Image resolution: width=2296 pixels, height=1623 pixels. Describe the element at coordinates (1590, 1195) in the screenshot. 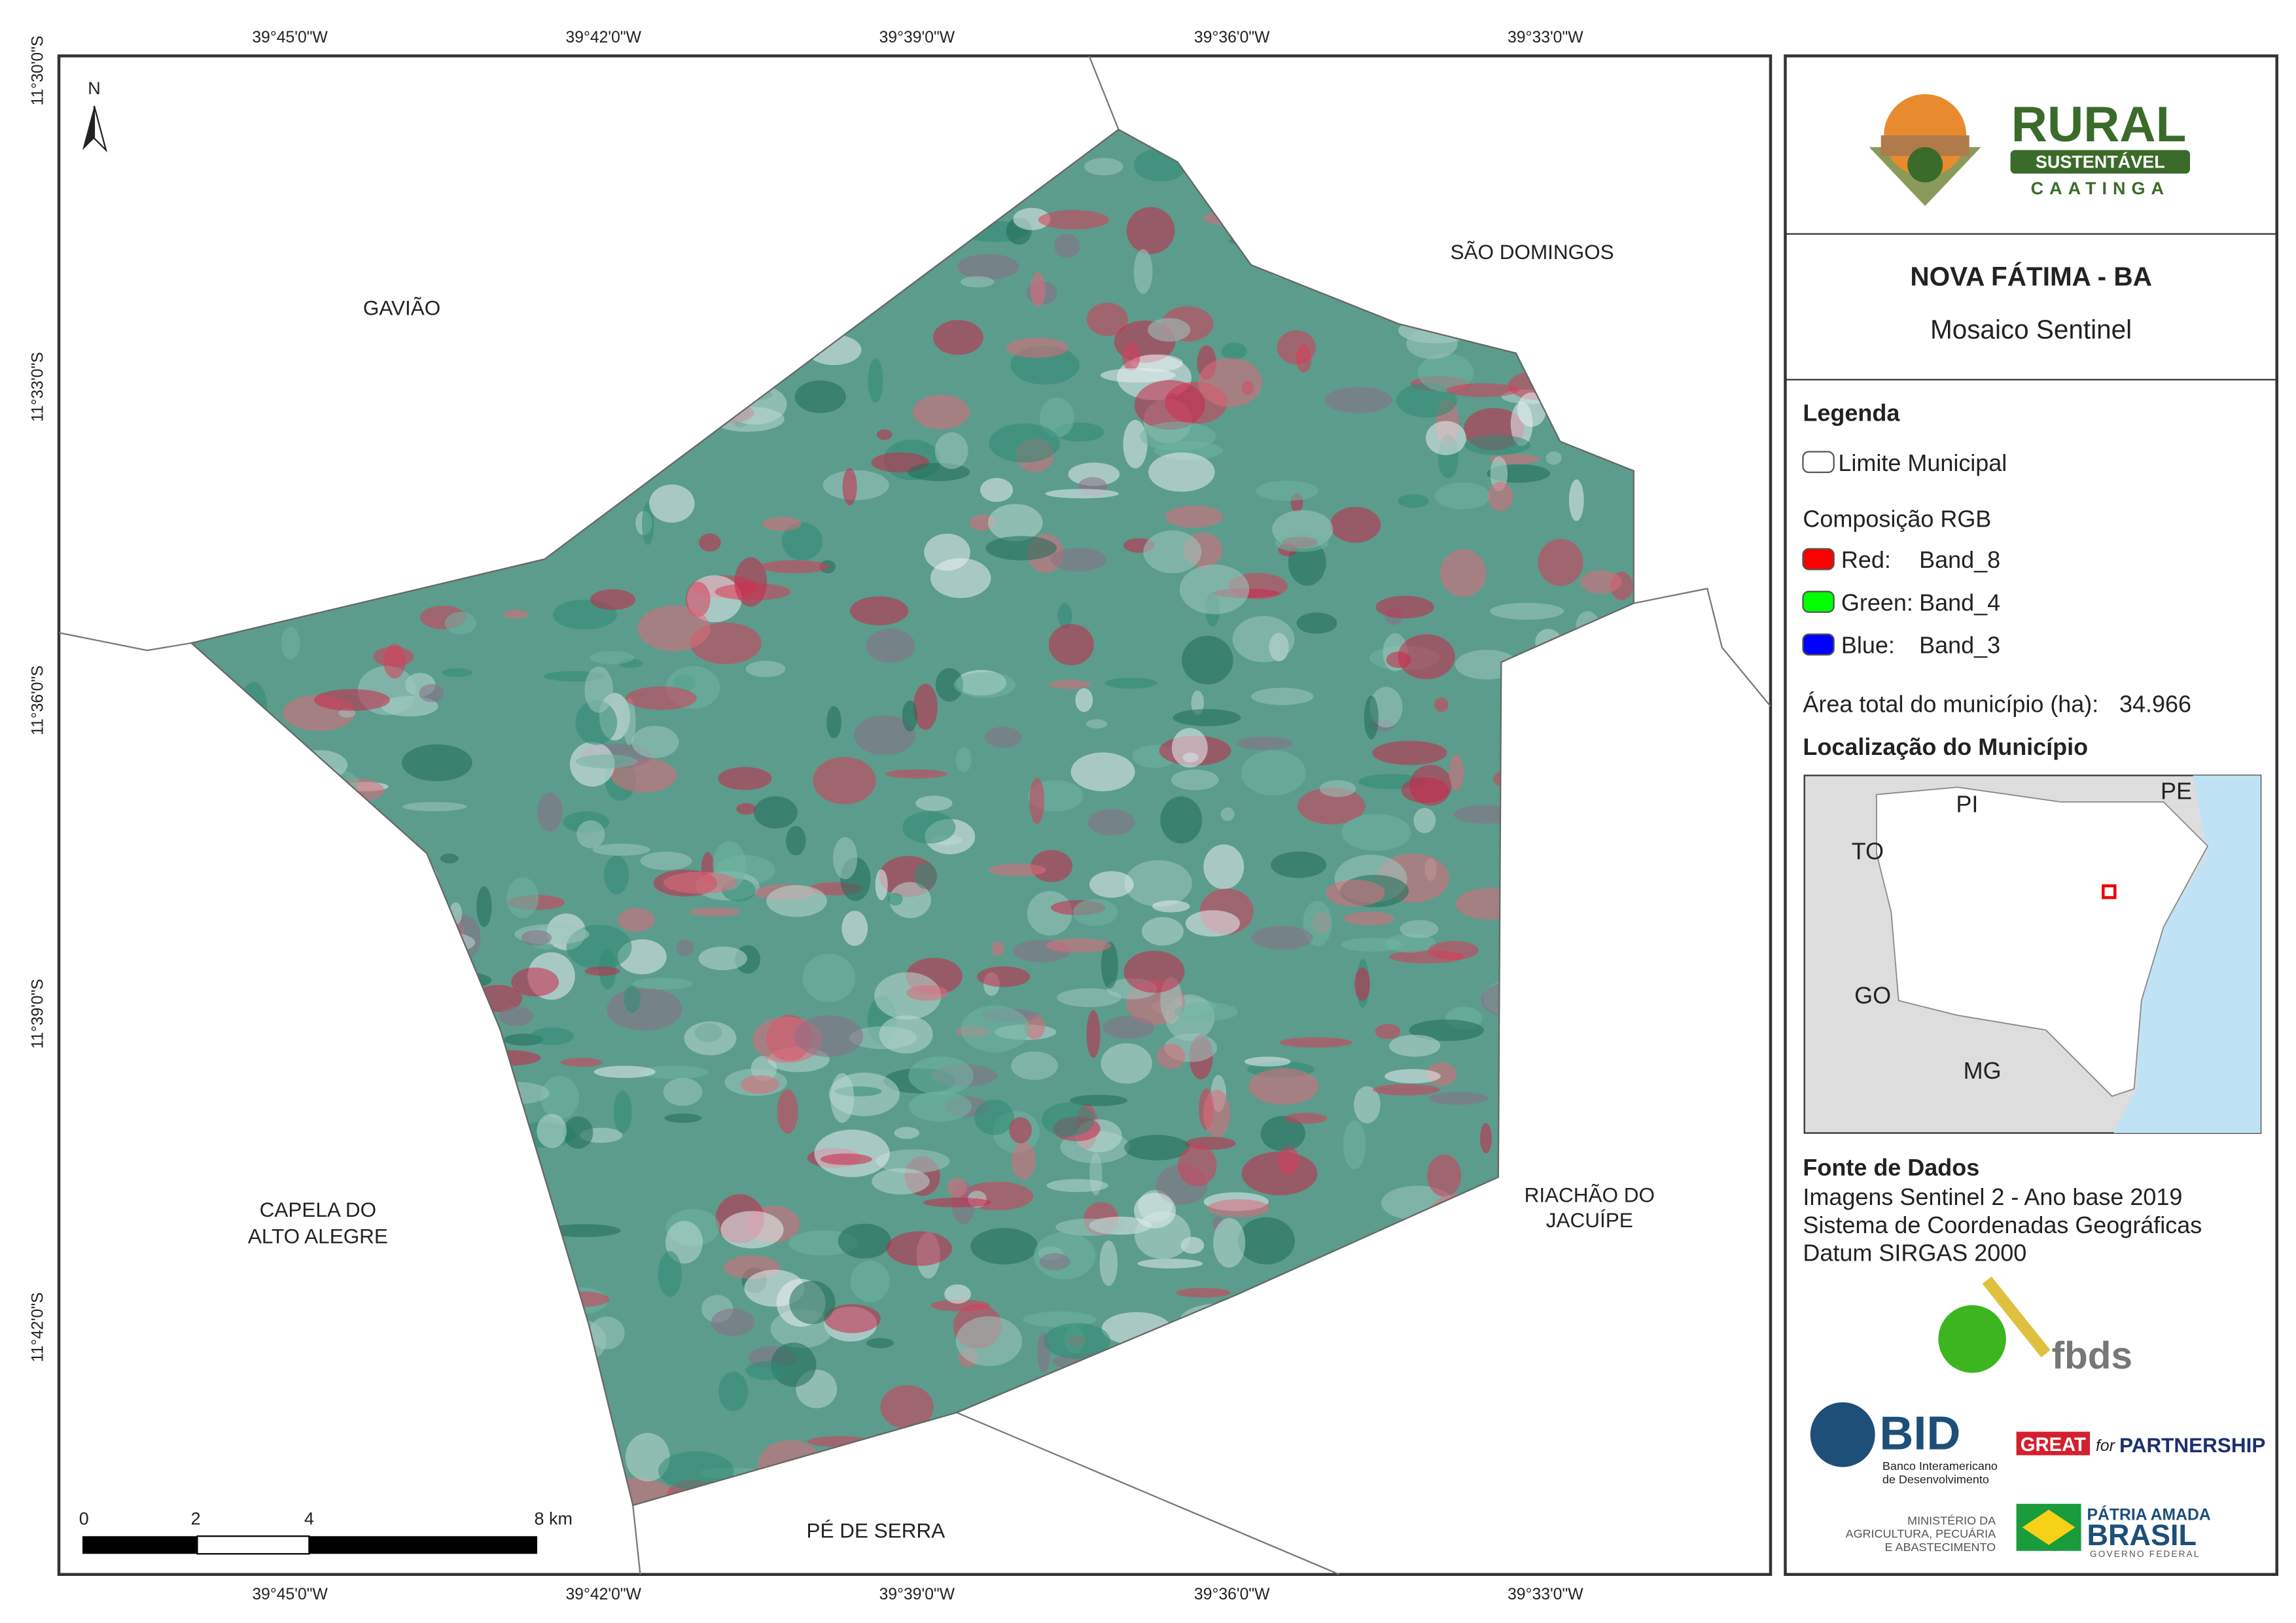

I see `neighbor-label: RIACHÃO DO` at that location.